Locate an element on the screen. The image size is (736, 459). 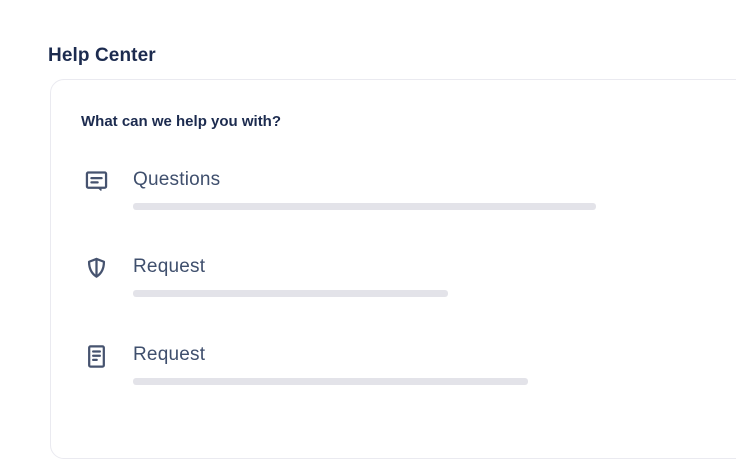
shield-icon is located at coordinates (96, 268).